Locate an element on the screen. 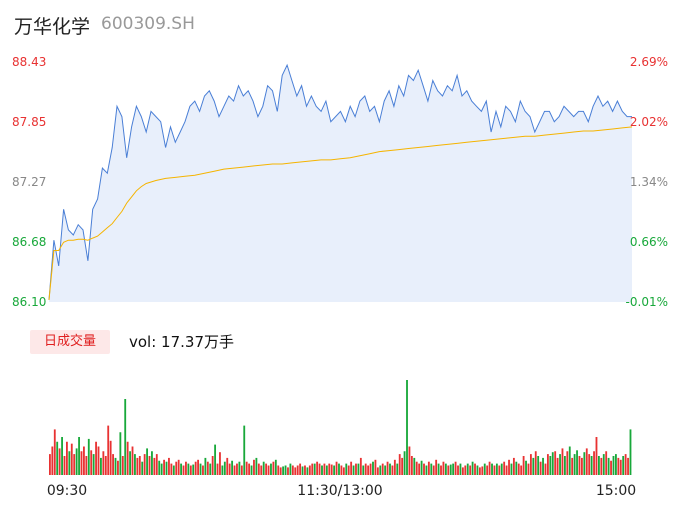 The width and height of the screenshot is (686, 524). y-tick-right: -0.01% is located at coordinates (647, 302).